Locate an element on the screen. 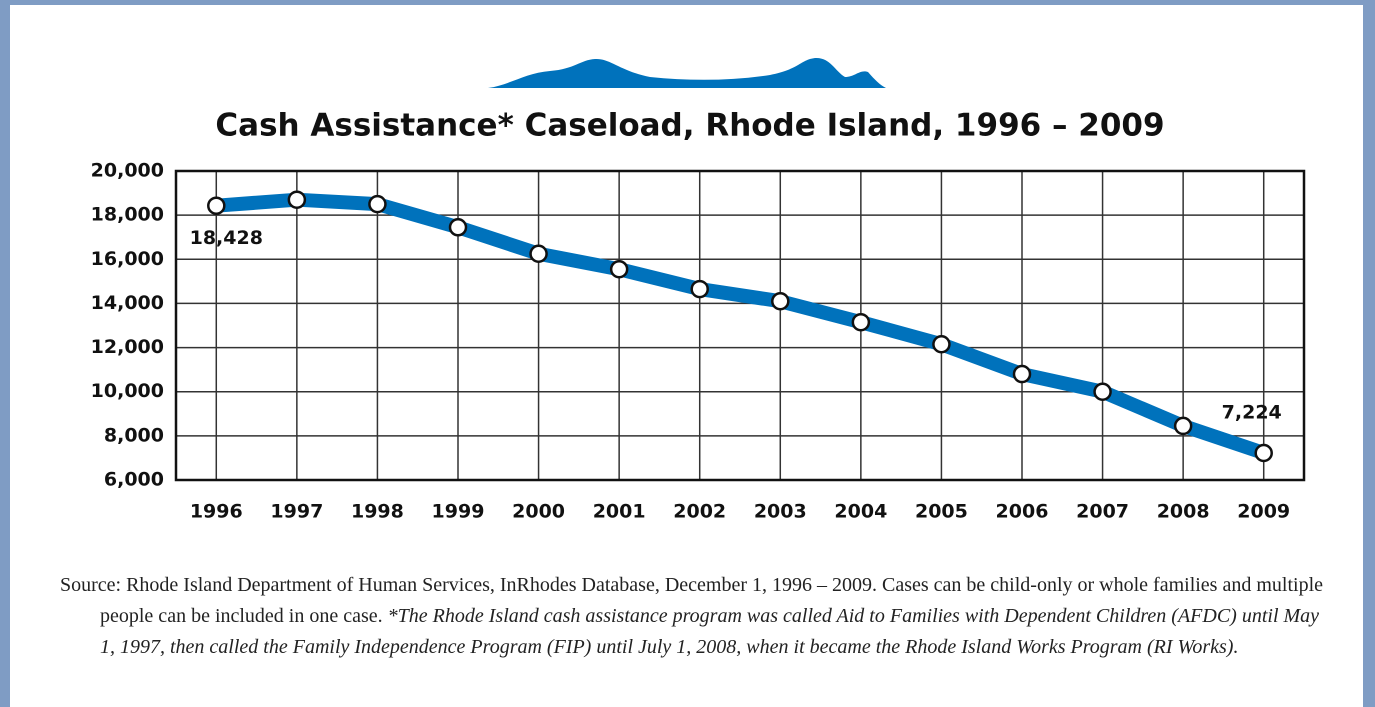  y-tick-label: 8,000 is located at coordinates (134, 435).